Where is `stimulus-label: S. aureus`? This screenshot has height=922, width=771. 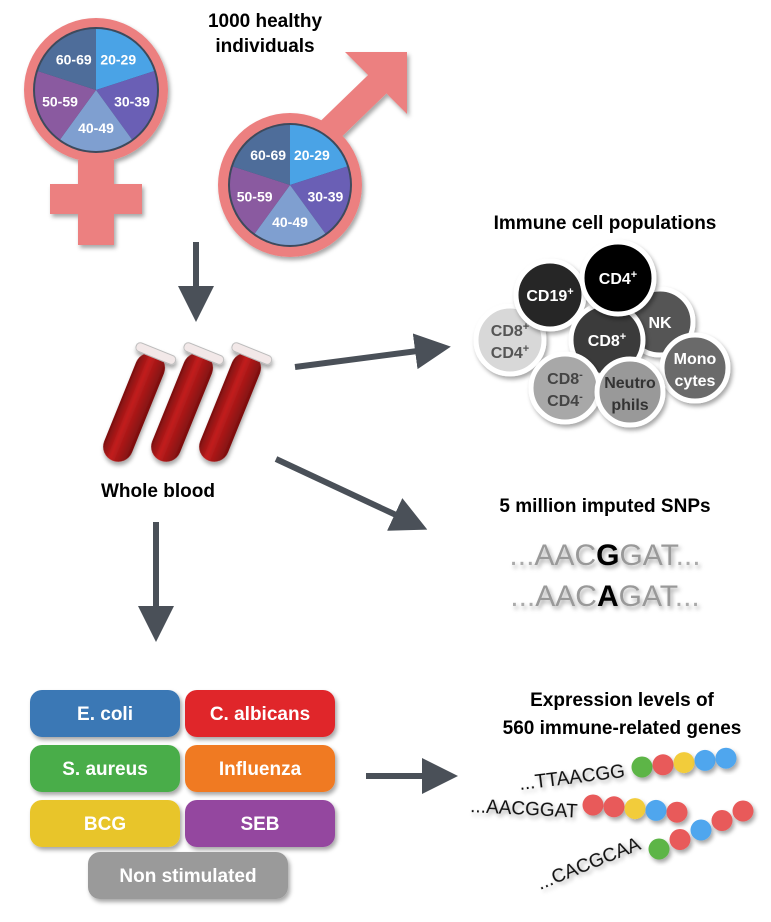 stimulus-label: S. aureus is located at coordinates (105, 769).